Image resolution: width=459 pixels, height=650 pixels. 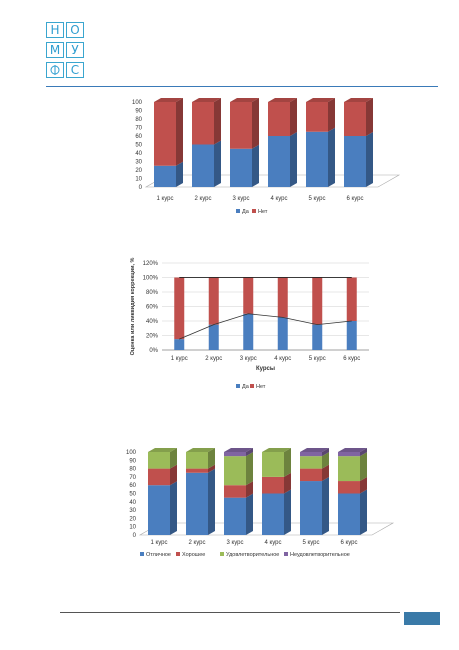 What do you see at coordinates (265, 369) in the screenshot?
I see `x-axis-label: Курсы` at bounding box center [265, 369].